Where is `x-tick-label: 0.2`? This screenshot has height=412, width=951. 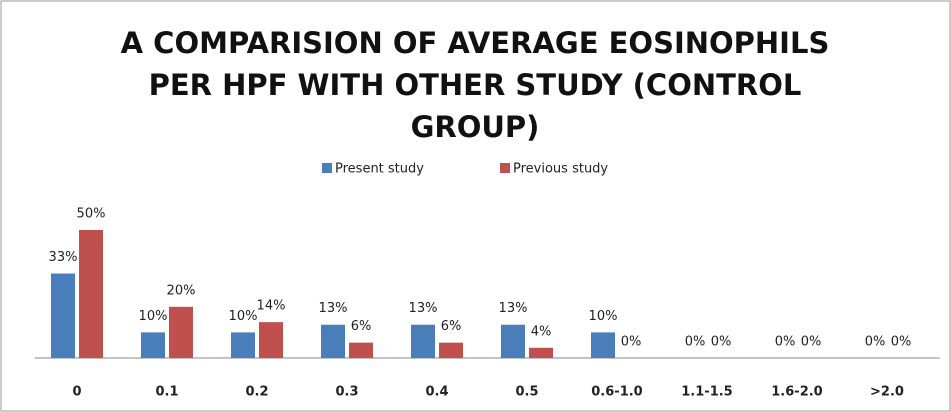 x-tick-label: 0.2 is located at coordinates (256, 392).